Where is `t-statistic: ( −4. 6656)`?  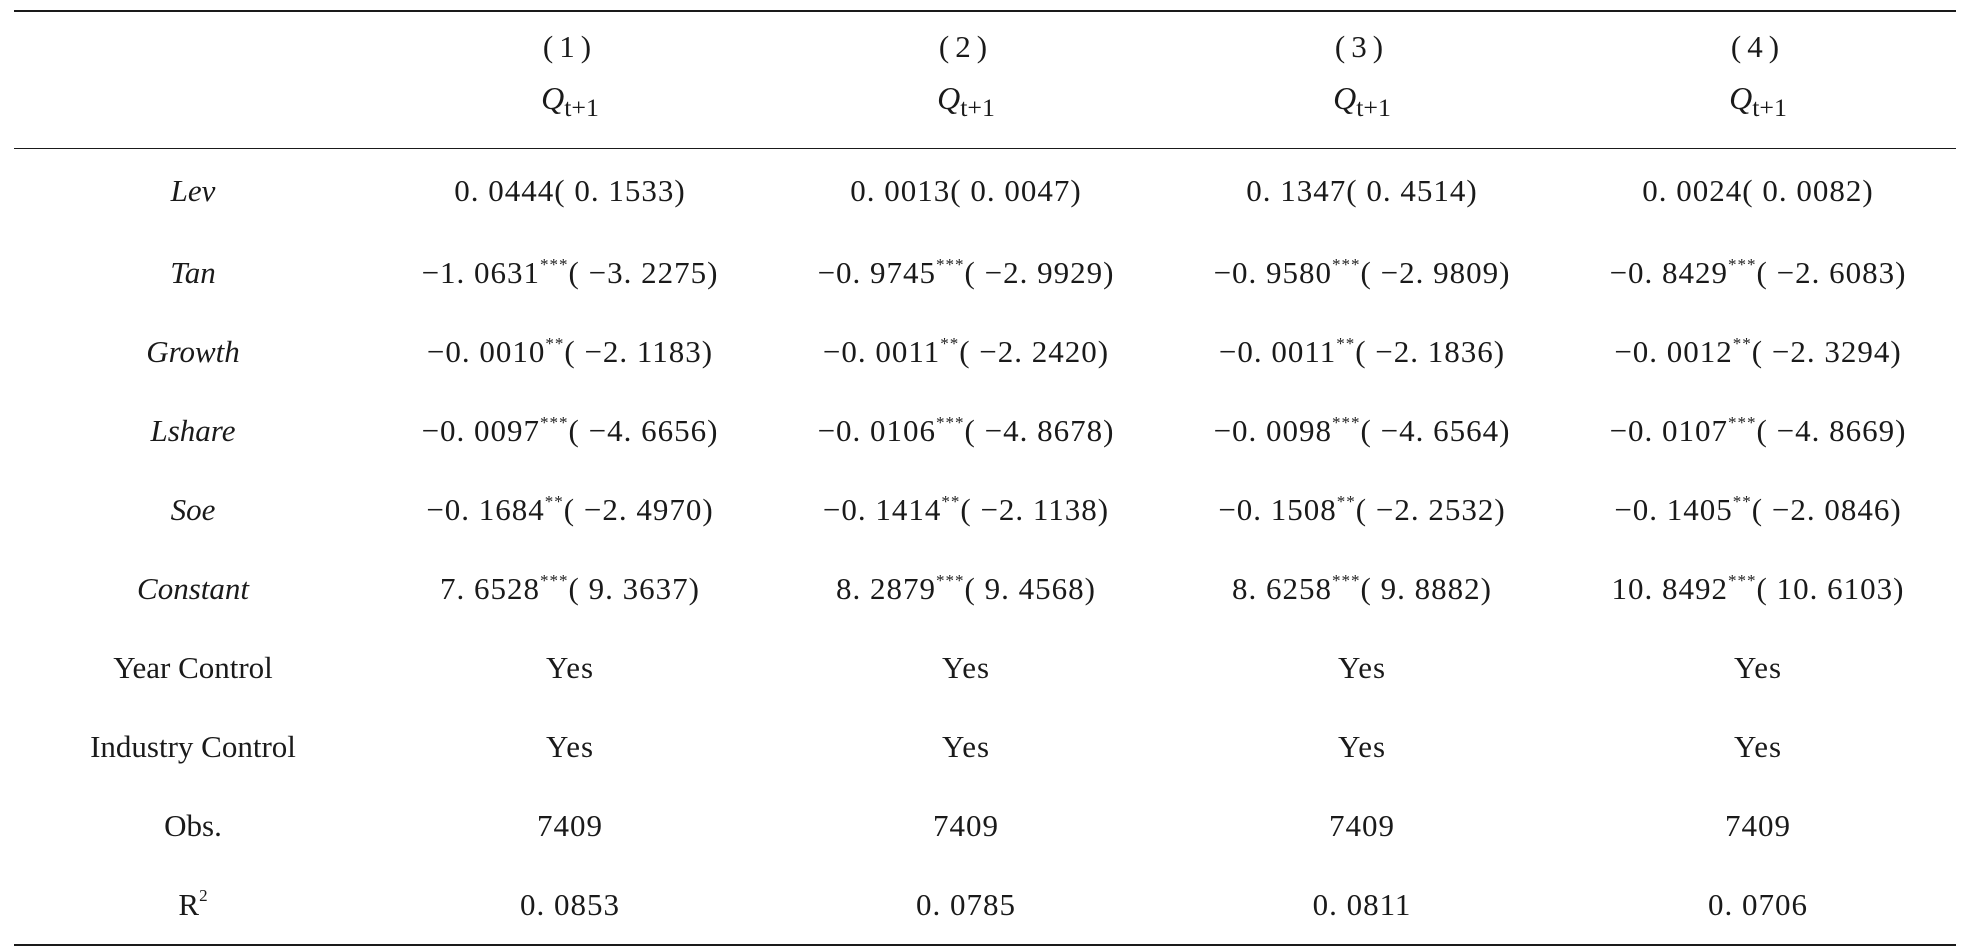
t-statistic: ( −4. 6656) is located at coordinates (643, 430).